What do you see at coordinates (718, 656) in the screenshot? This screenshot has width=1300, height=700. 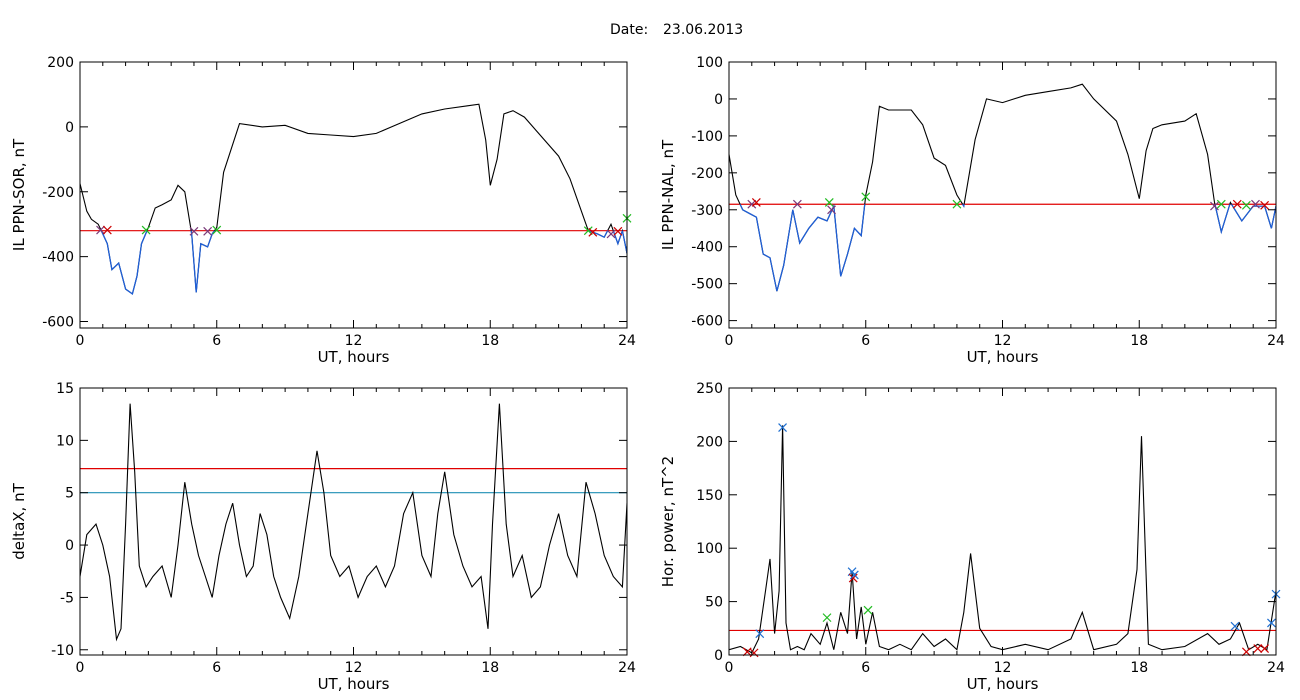 I see `chart-power-ytick-label-5: 0` at bounding box center [718, 656].